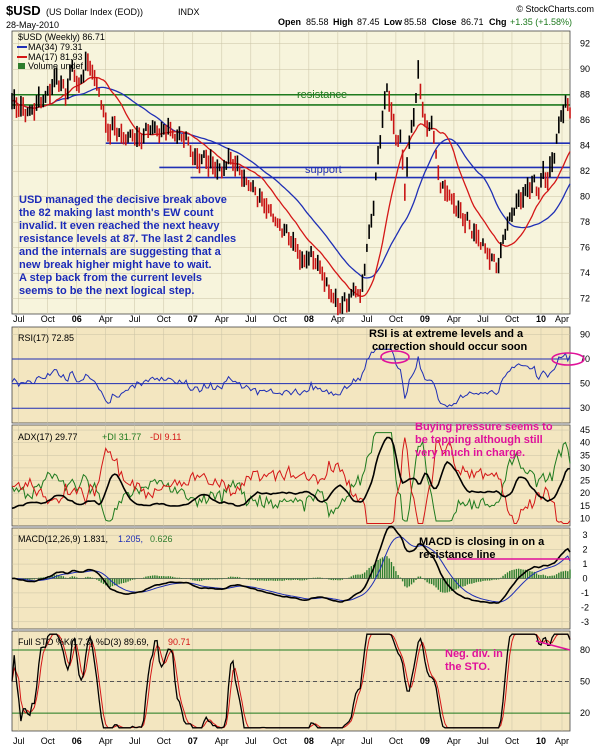 Image resolution: width=600 pixels, height=750 pixels. I want to click on adx-legend-b: +DI 31.77, so click(121, 437).